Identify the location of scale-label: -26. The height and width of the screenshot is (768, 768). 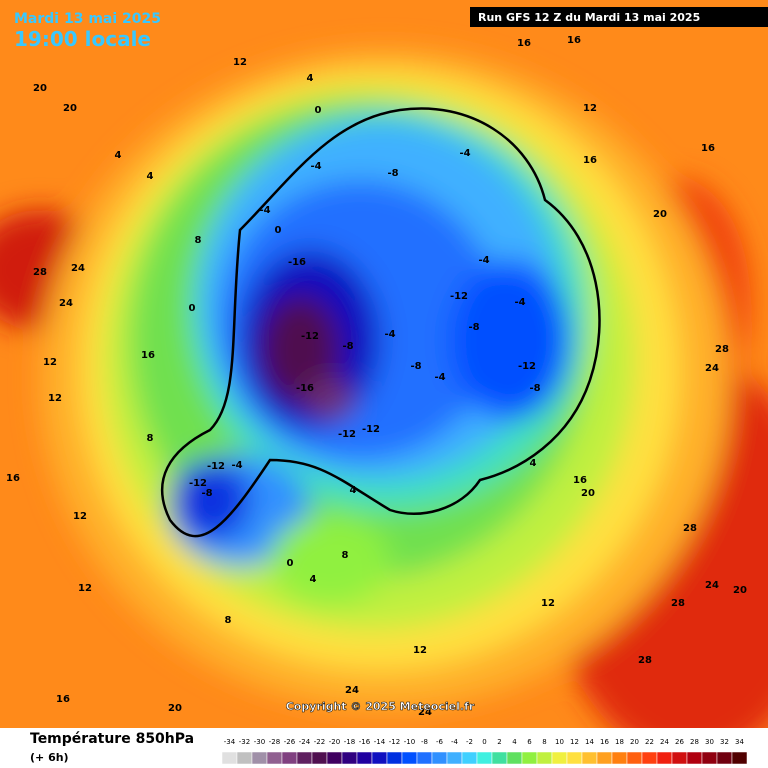
(290, 742).